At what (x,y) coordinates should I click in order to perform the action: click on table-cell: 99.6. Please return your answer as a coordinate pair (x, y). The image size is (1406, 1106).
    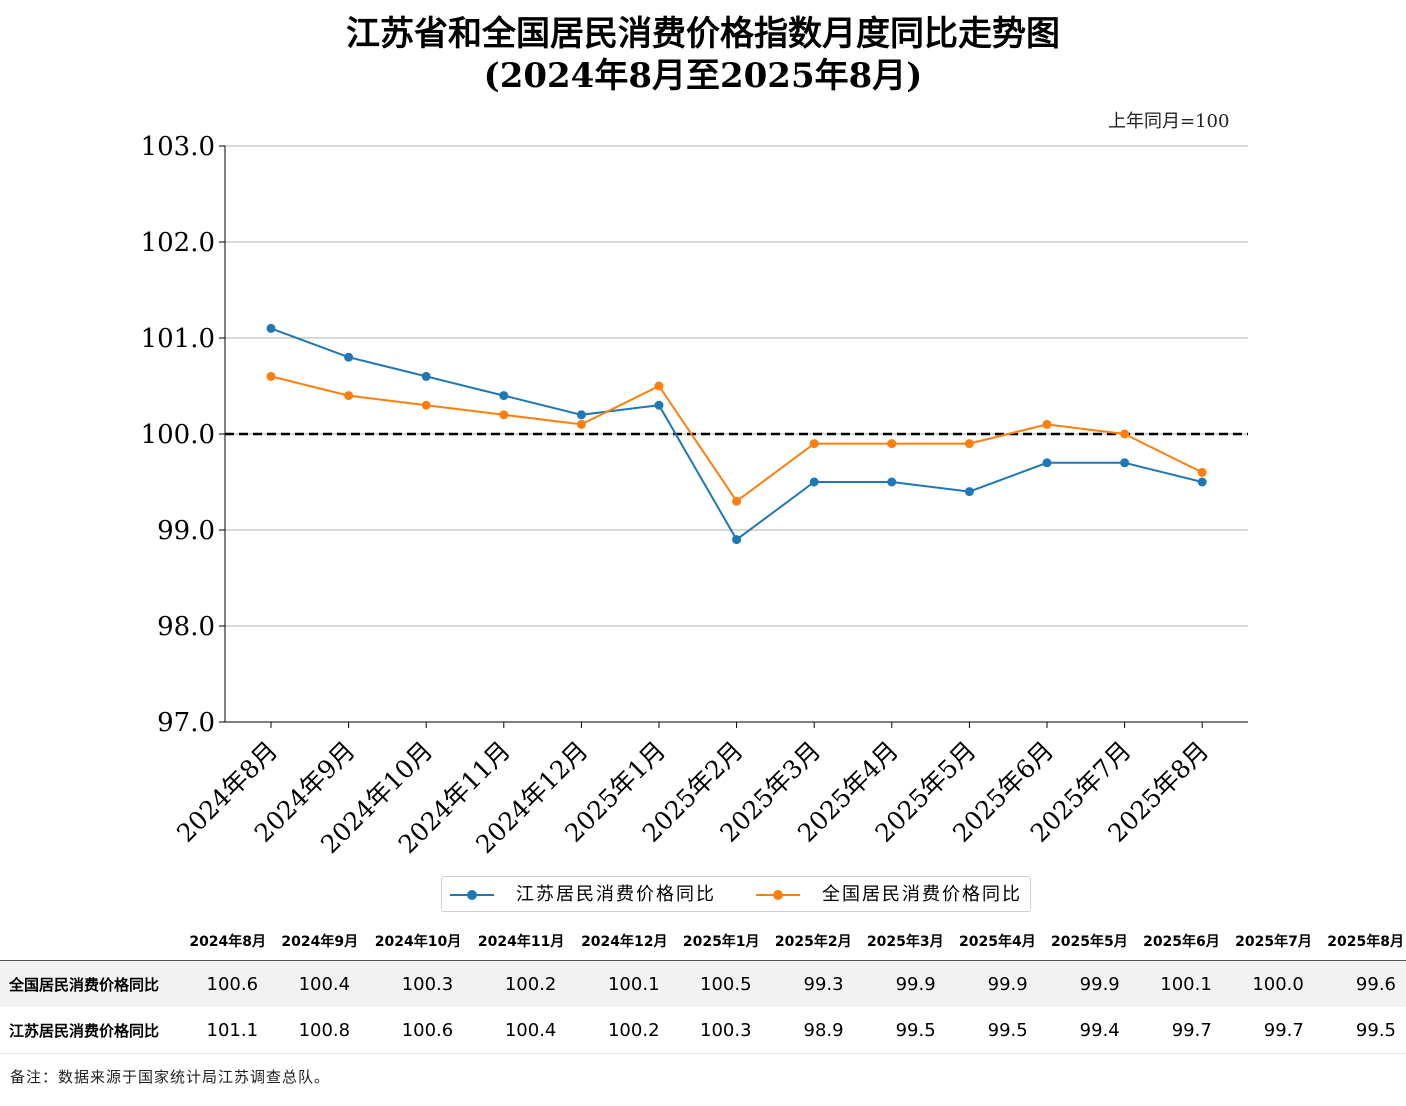
    Looking at the image, I should click on (1359, 983).